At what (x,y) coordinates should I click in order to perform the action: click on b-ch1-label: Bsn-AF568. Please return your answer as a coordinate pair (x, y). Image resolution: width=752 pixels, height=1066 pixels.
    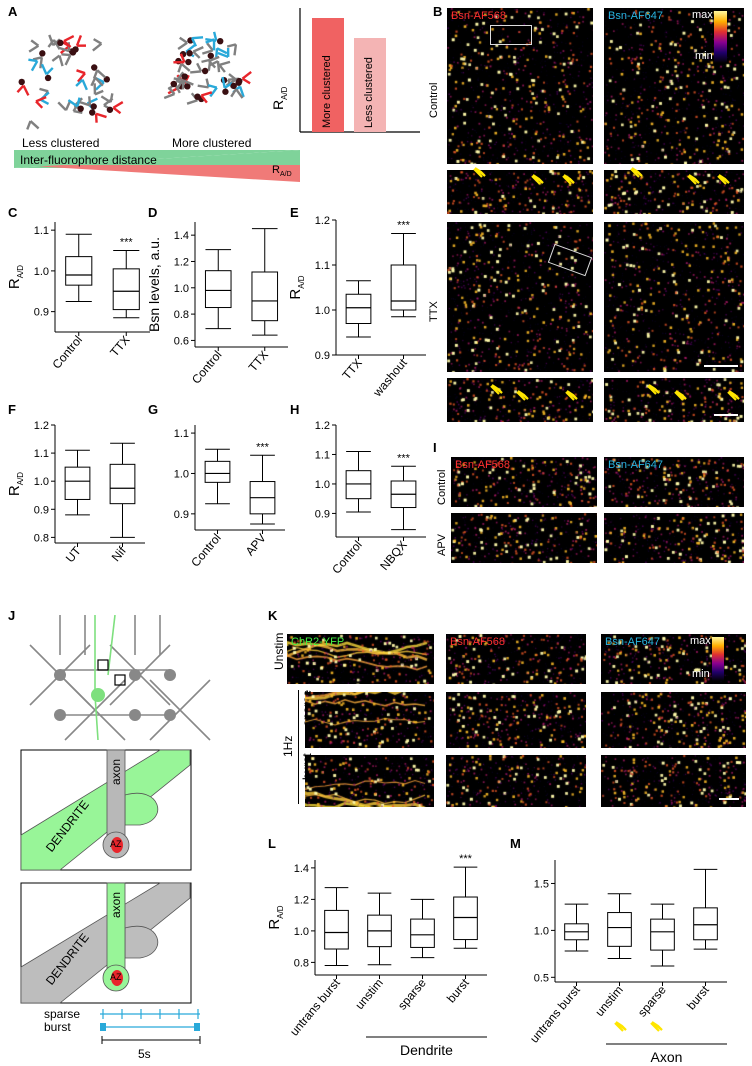
    Looking at the image, I should click on (479, 16).